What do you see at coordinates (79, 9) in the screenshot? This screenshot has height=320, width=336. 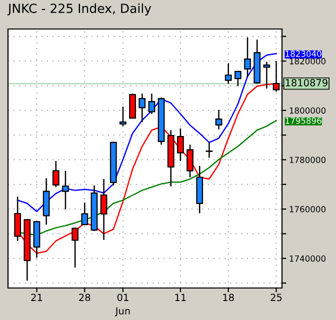 I see `chart-title: JNKC - 225 Index, Daily` at bounding box center [79, 9].